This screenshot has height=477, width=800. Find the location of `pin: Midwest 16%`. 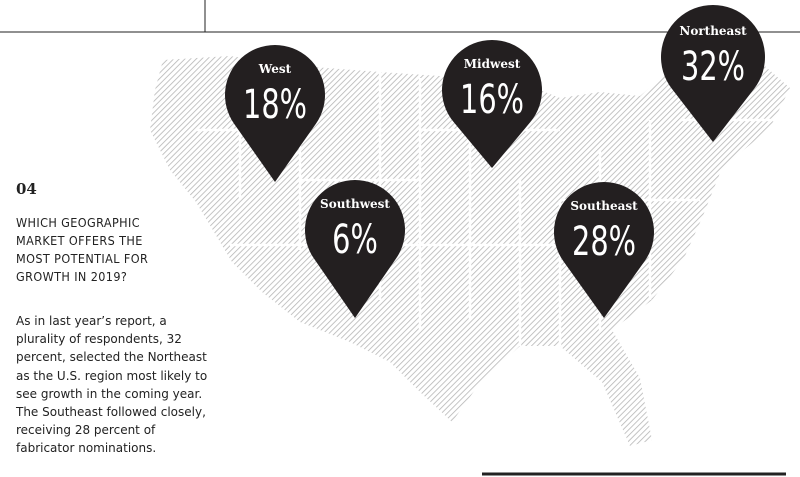

pin: Midwest 16% is located at coordinates (492, 104).